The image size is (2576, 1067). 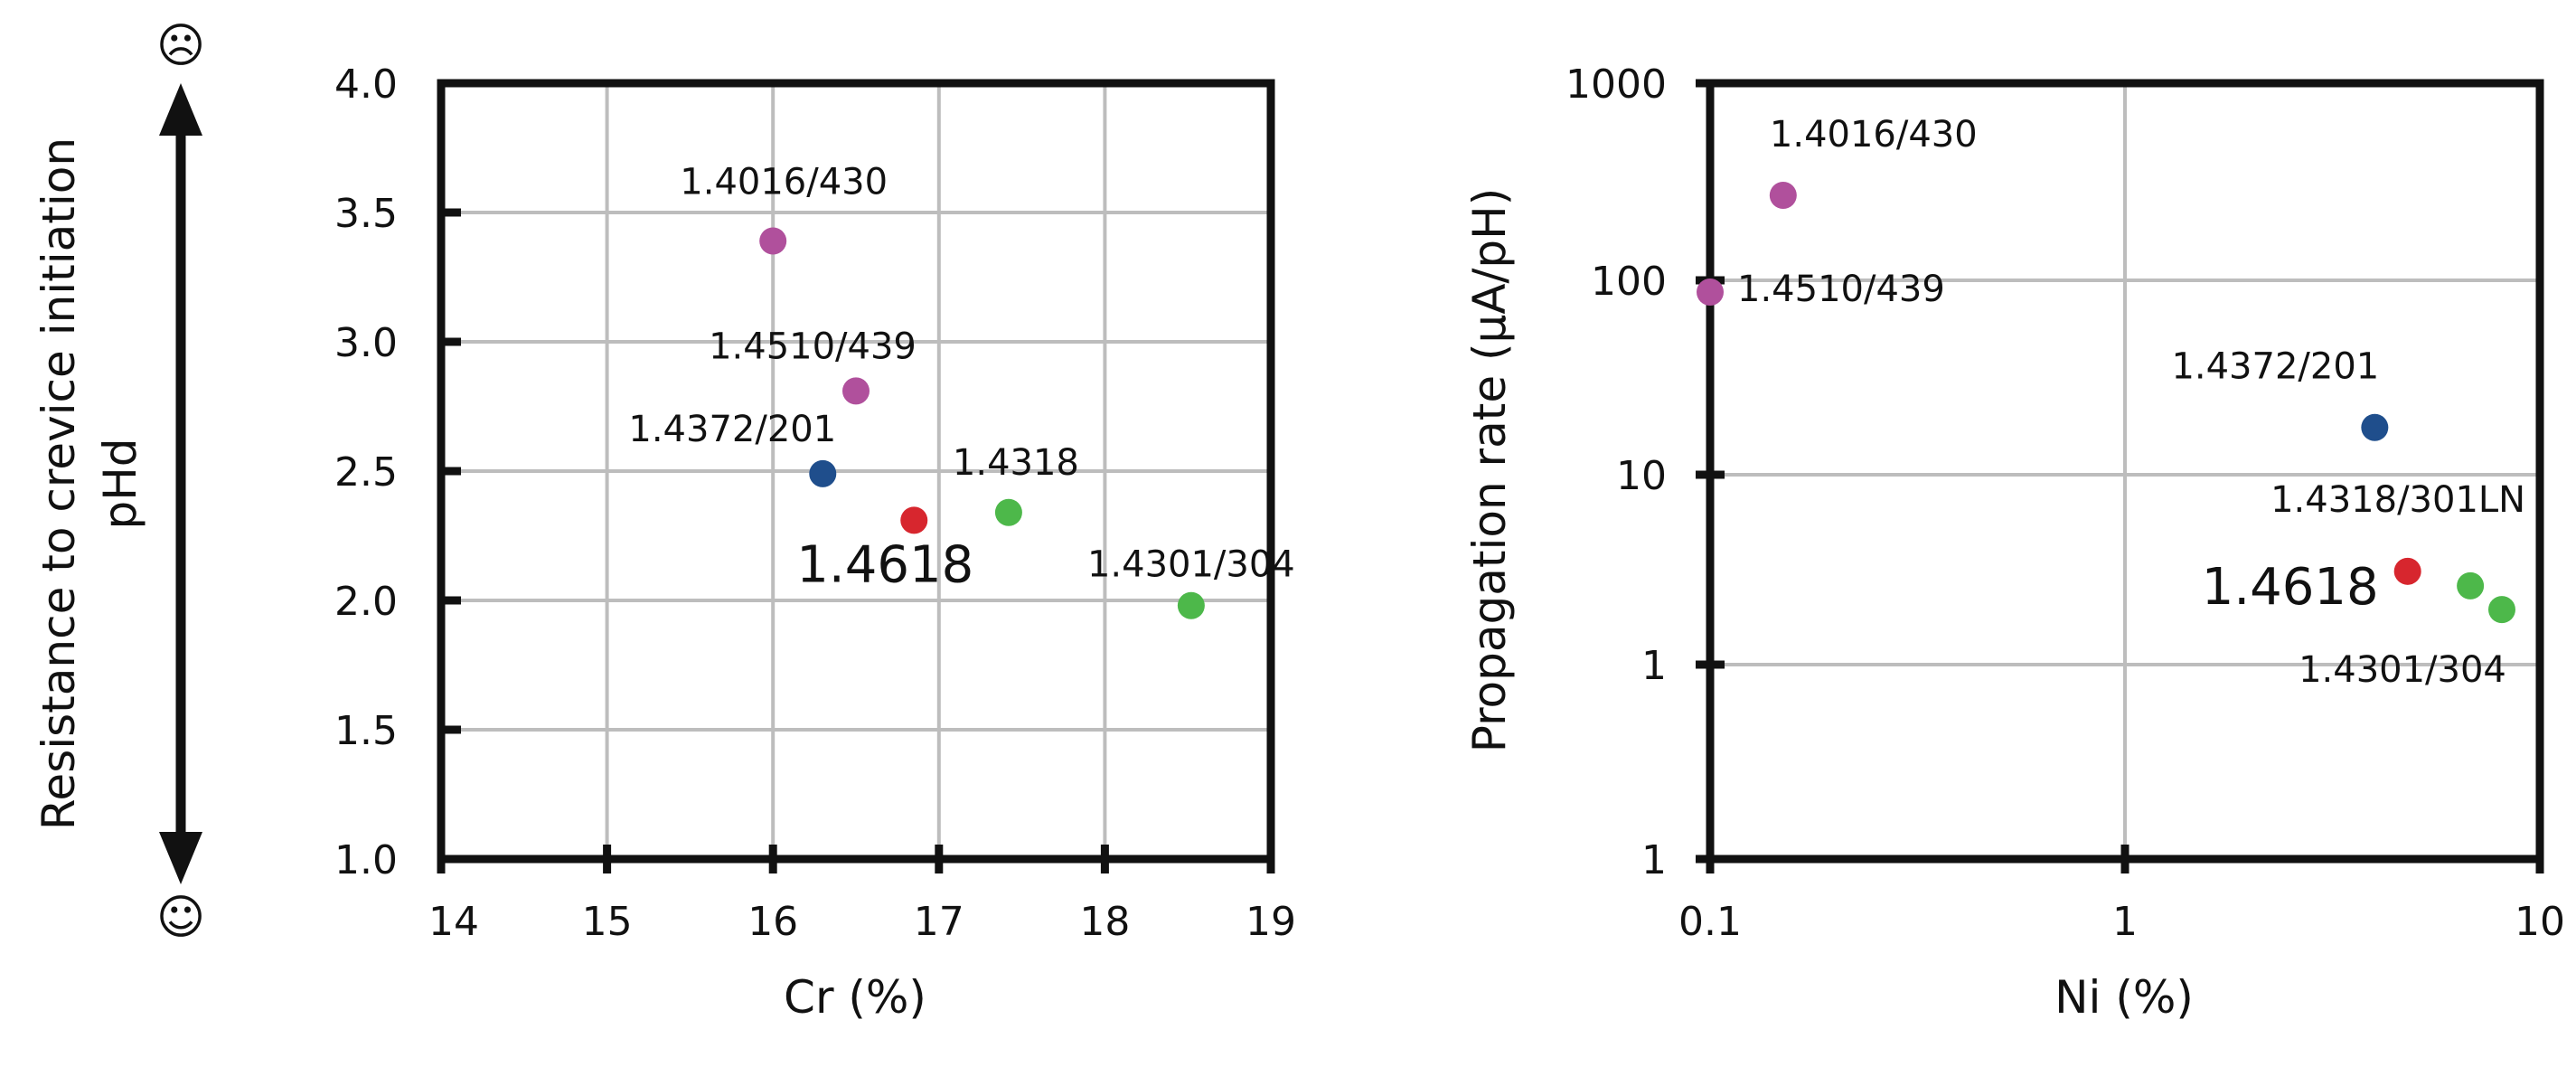 What do you see at coordinates (939, 922) in the screenshot?
I see `cr-x-tick-label: 17` at bounding box center [939, 922].